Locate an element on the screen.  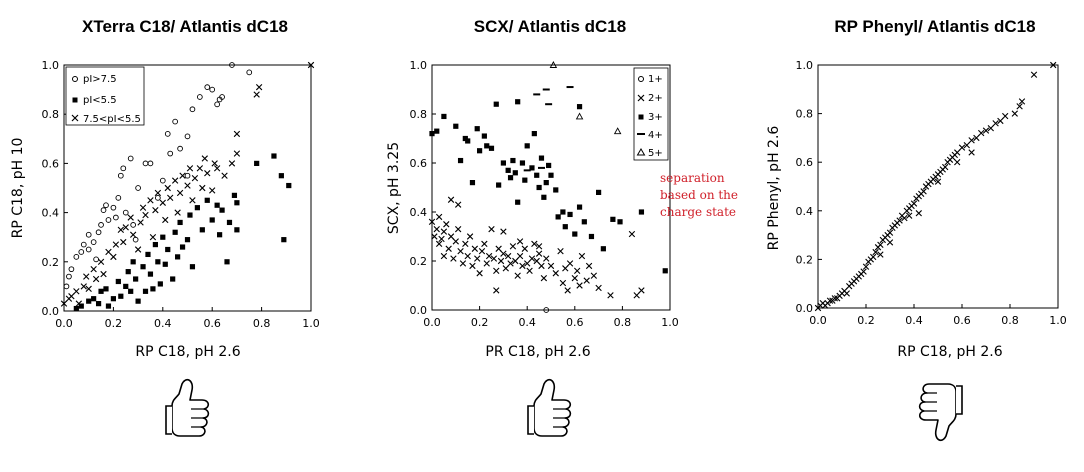
panel-1-legend: pI>7.5 pI<5.5 7.5<pI<5.5 is located at coordinates (105, 96).